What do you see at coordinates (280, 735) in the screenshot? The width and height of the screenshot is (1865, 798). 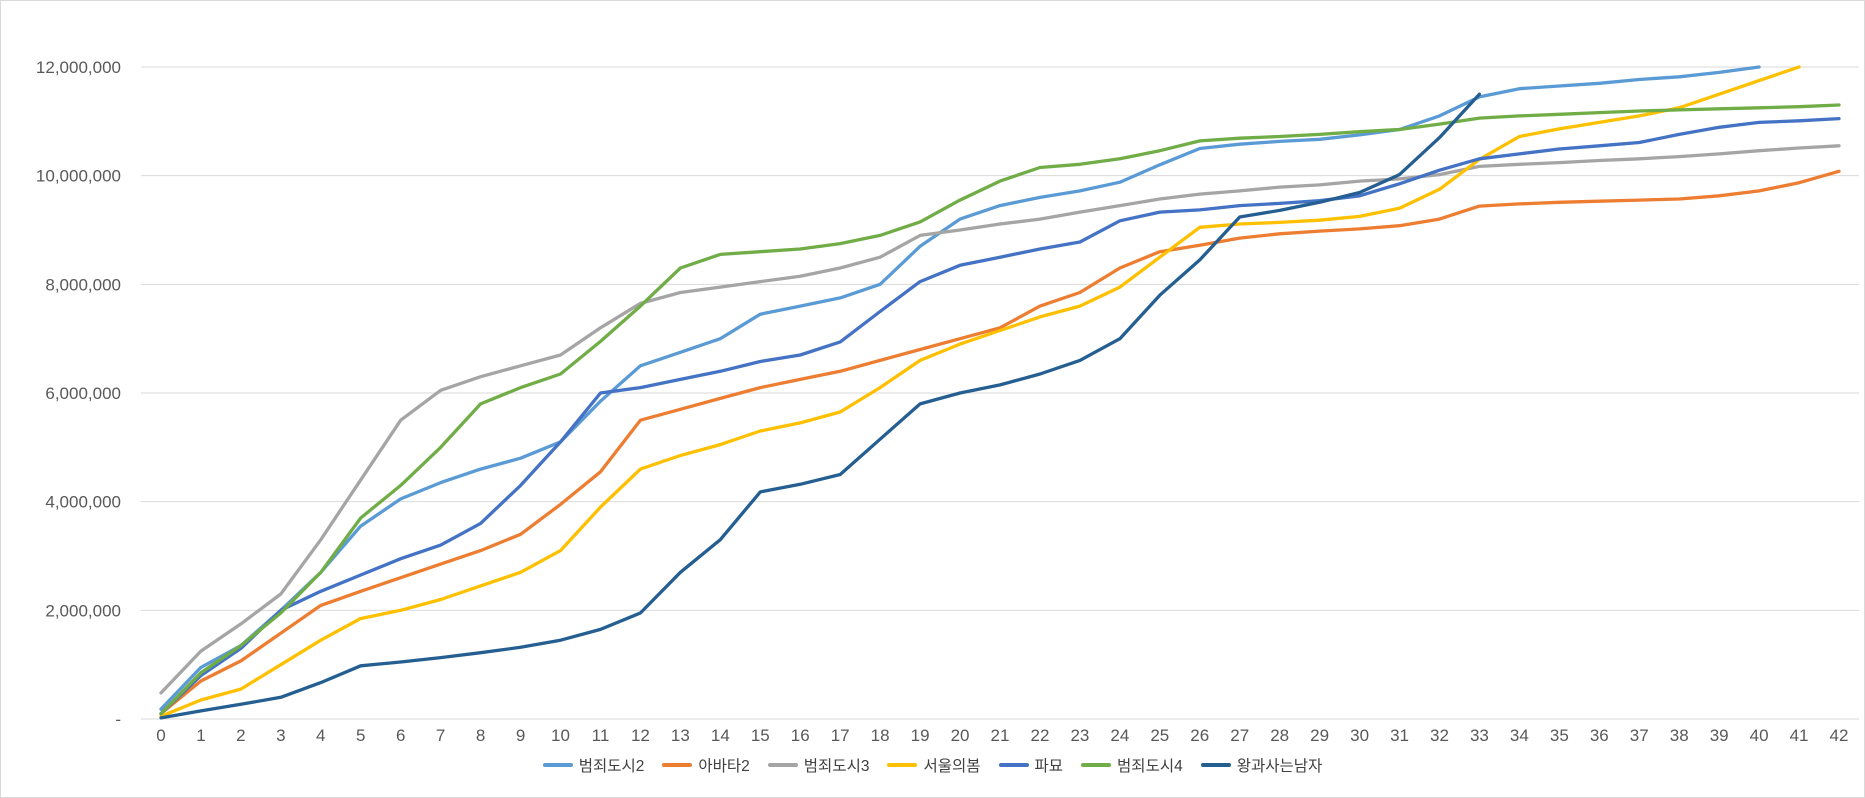 I see `x-tick-label: 3` at bounding box center [280, 735].